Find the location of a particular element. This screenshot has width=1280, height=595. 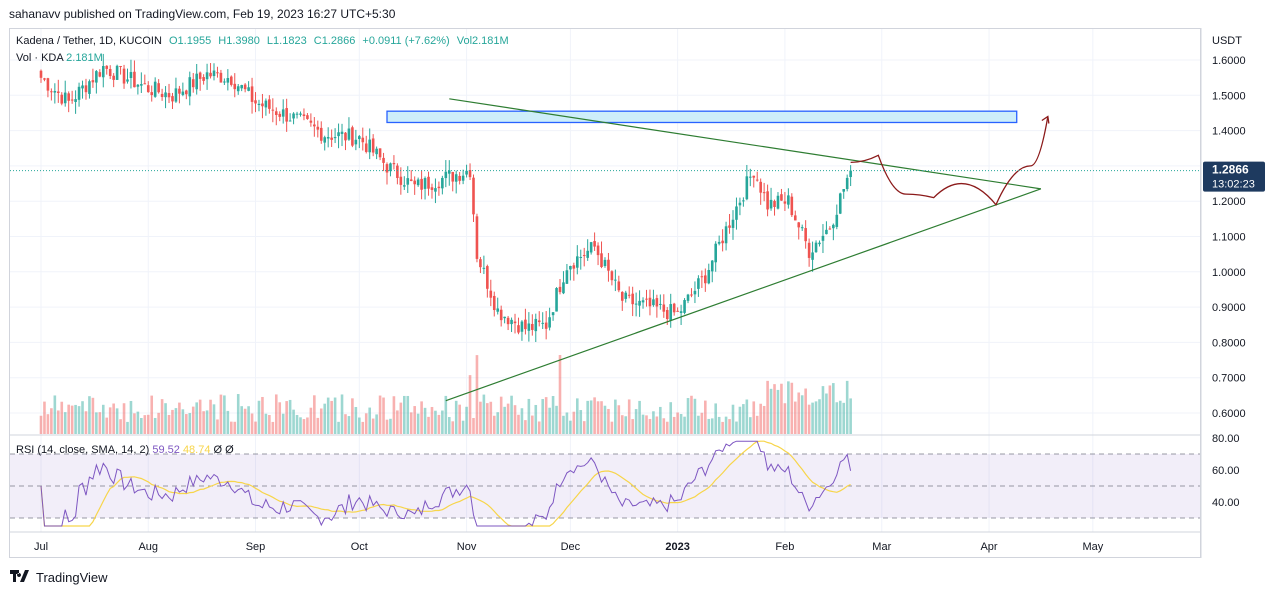

rsi-value: 59.52 is located at coordinates (166, 450).